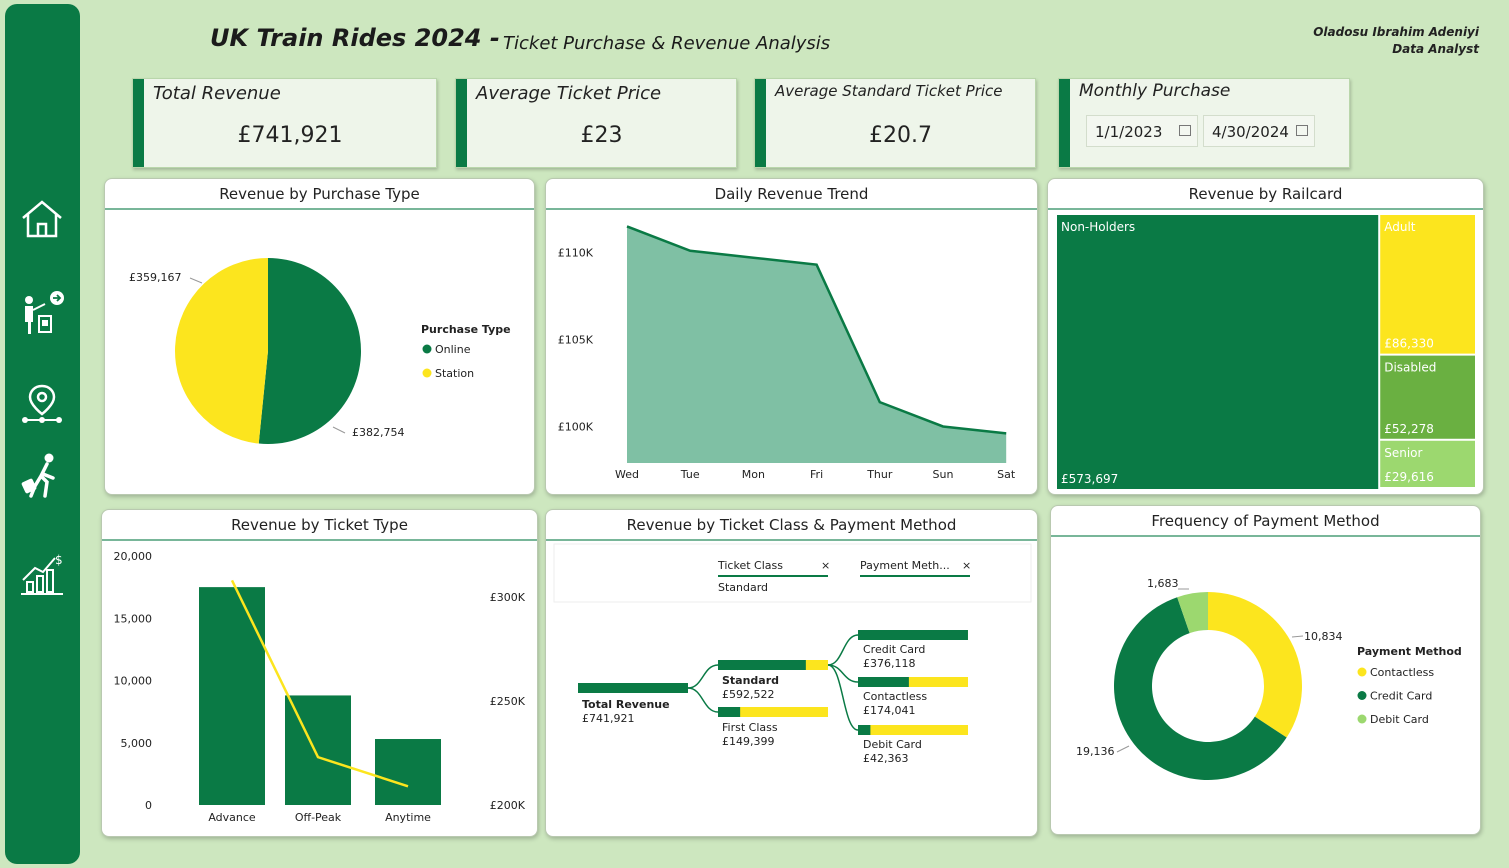 This screenshot has height=868, width=1509. Describe the element at coordinates (750, 565) in the screenshot. I see `decomp-header-ticket-class: Ticket Class` at that location.